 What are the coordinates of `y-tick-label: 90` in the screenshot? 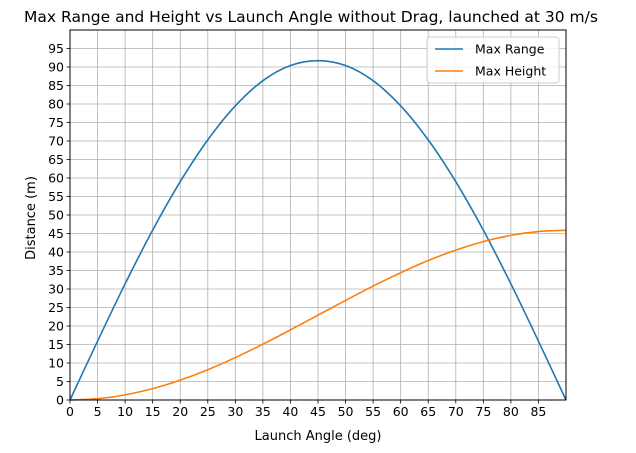 It's located at (56, 67).